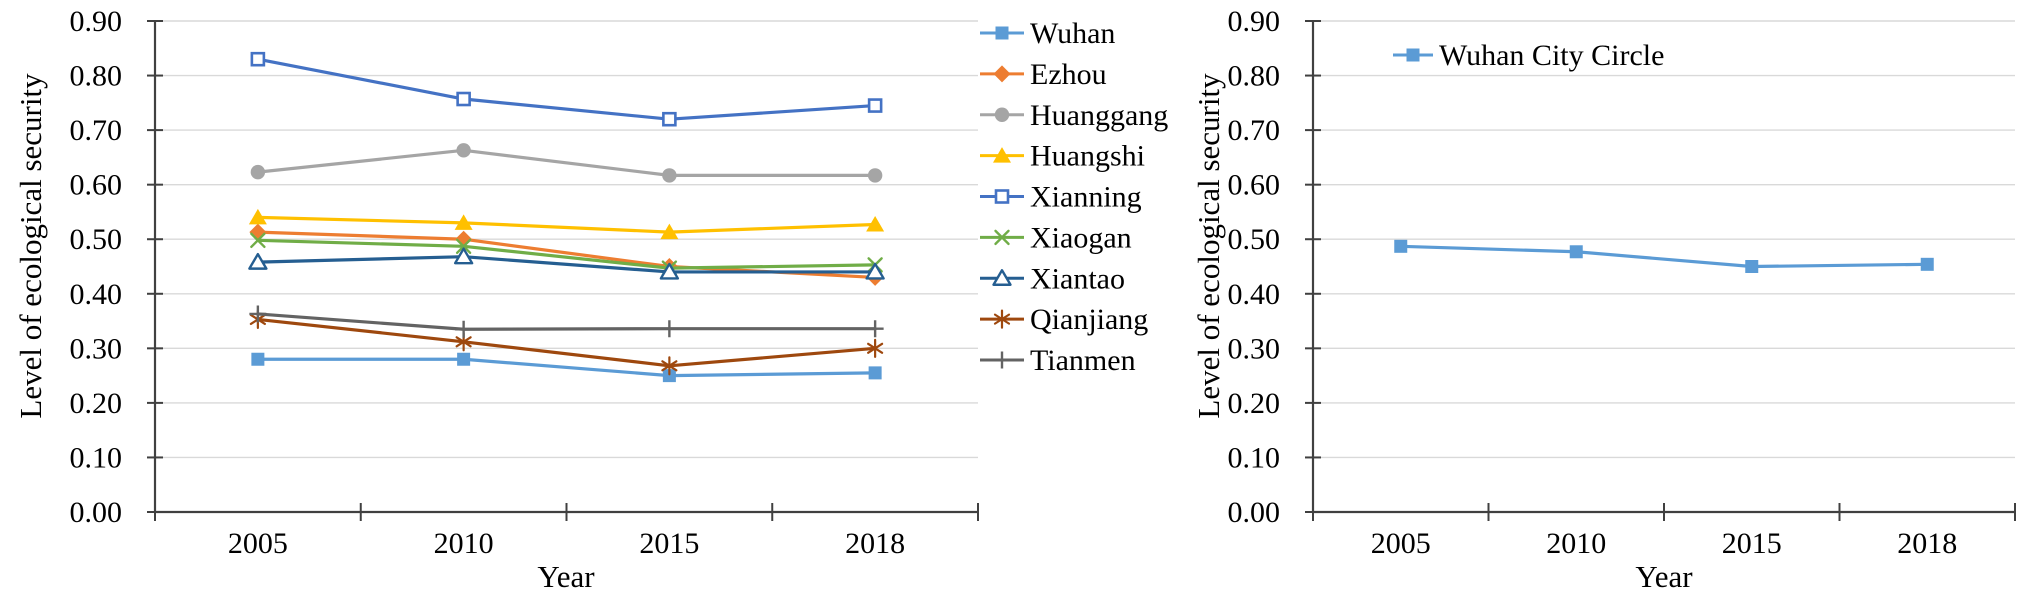 This screenshot has width=2020, height=594. What do you see at coordinates (1664, 576) in the screenshot?
I see `right-chart-x-axis-title: Year` at bounding box center [1664, 576].